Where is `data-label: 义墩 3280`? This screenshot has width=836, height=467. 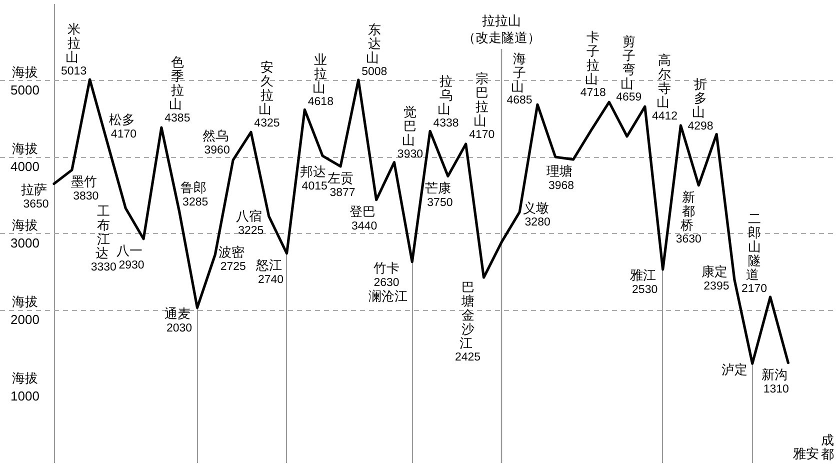 data-label: 义墩 3280 is located at coordinates (536, 214).